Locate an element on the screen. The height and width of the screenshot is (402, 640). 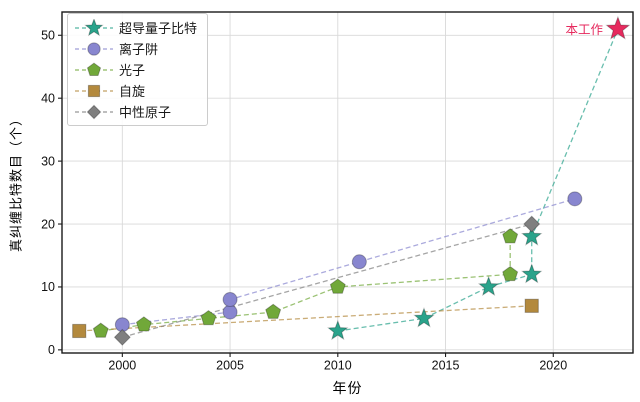
legend-item-ion-trap: 离子阱 is located at coordinates (135, 48).